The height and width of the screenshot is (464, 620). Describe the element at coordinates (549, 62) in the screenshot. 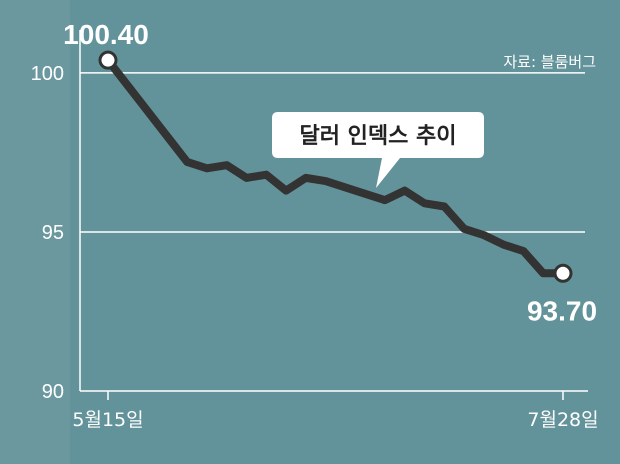

I see `source-note: 자료: 블룸버그` at that location.